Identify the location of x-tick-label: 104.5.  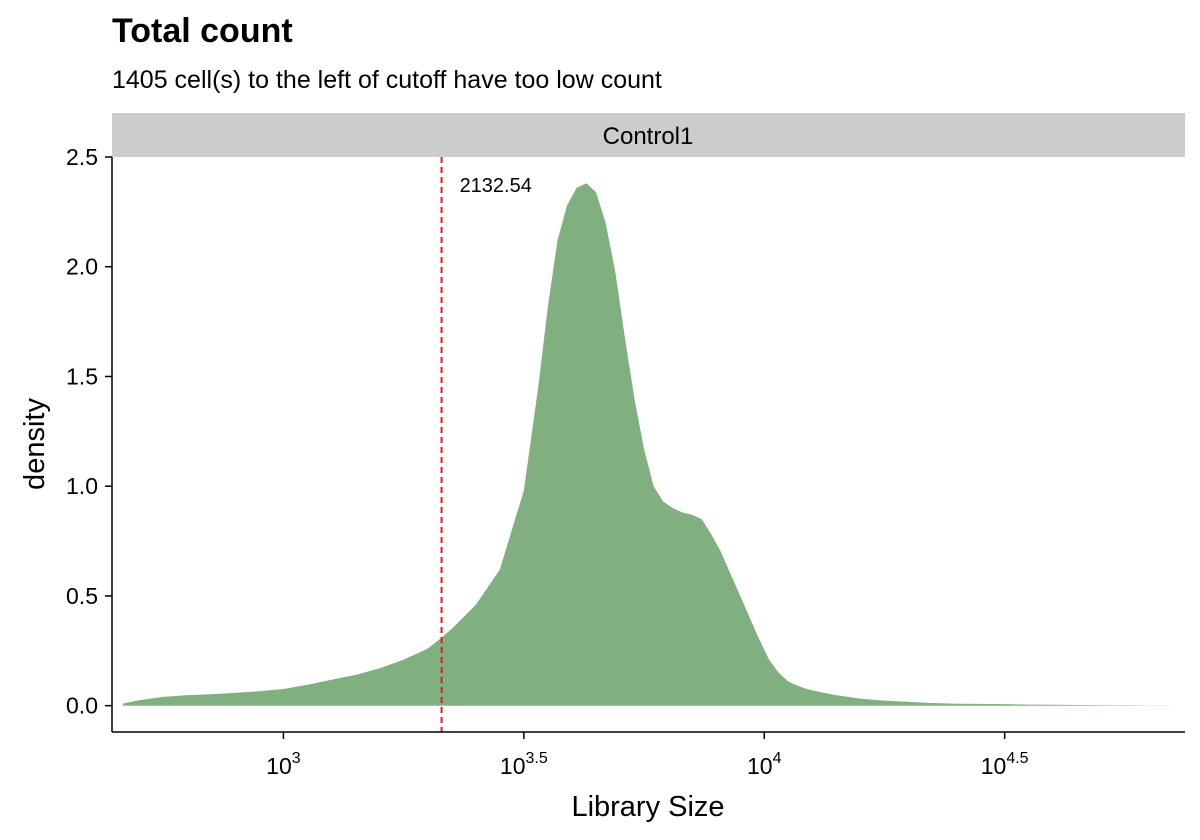
(1005, 764).